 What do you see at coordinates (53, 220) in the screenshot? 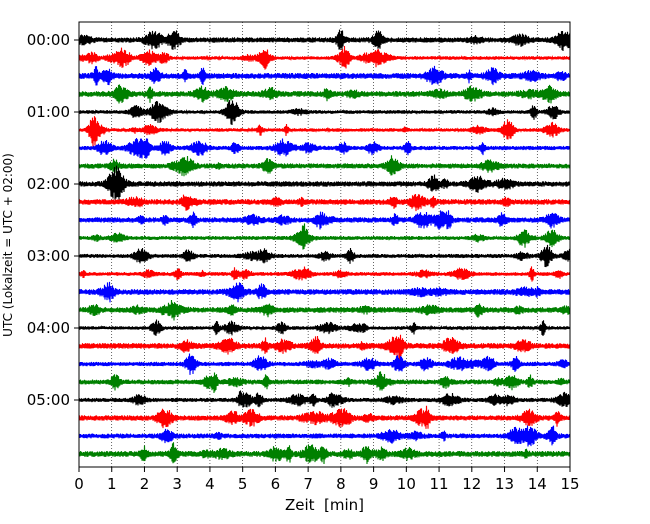
I see `y-axis-ticks: 00:00 01:00 02:00 03:00 04:00 05:00` at bounding box center [53, 220].